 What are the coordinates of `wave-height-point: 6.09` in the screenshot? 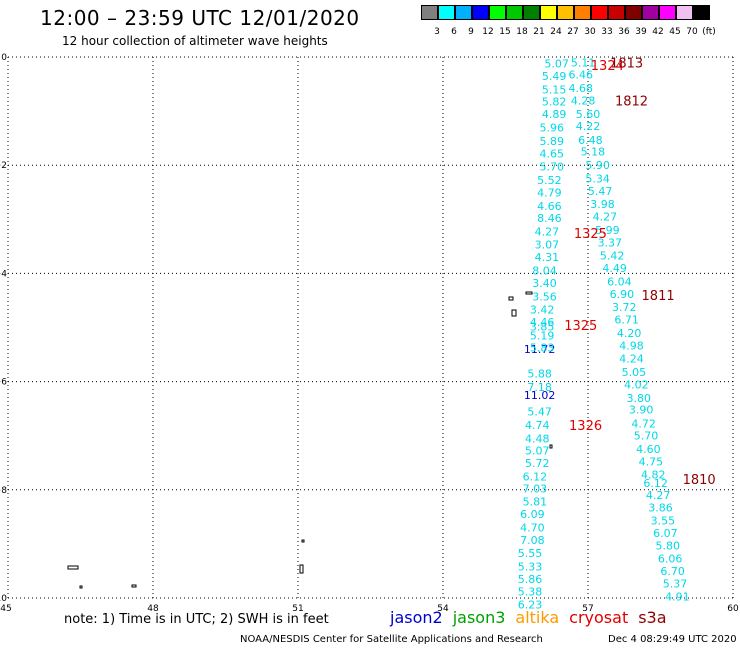 It's located at (532, 514).